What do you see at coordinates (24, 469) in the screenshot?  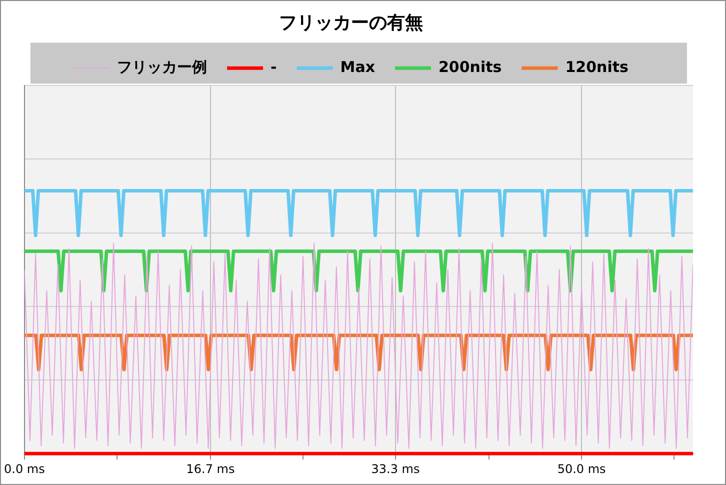 I see `x-tick-label: 0.0 ms` at bounding box center [24, 469].